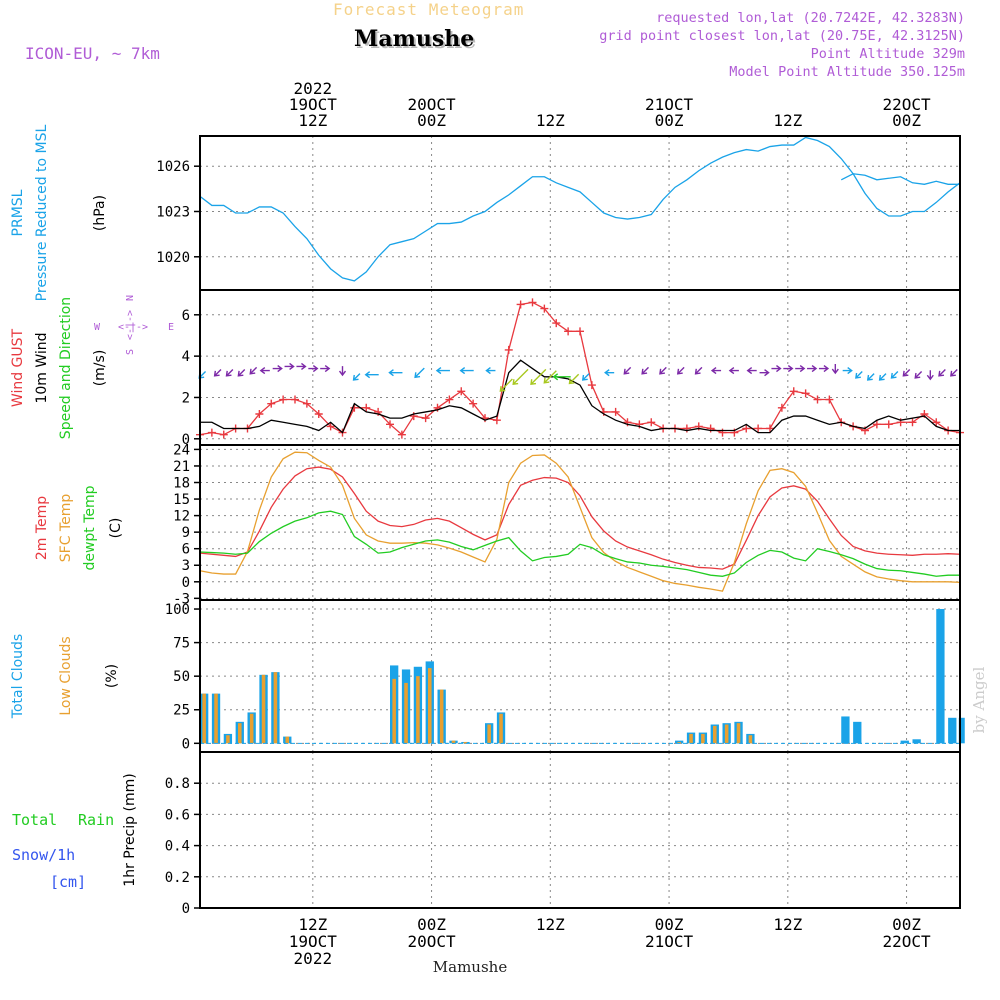 The width and height of the screenshot is (1000, 1000). Describe the element at coordinates (173, 258) in the screenshot. I see `y-tick-label: 1020` at that location.